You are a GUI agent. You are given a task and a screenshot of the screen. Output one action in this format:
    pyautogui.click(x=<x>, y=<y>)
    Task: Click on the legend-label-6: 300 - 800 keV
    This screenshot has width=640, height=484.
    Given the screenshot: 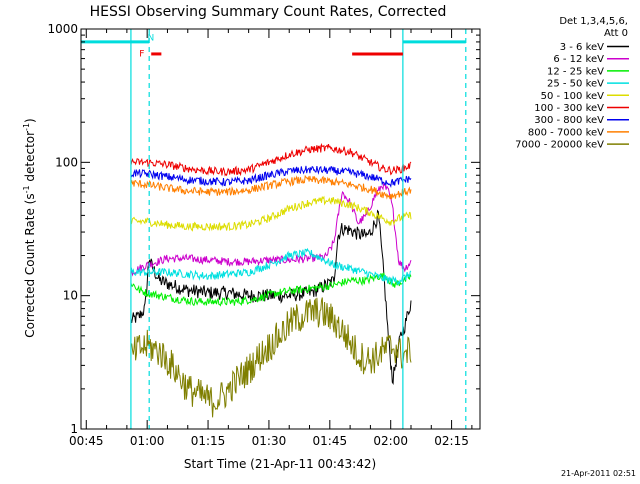 What is the action you would take?
    pyautogui.click(x=569, y=120)
    